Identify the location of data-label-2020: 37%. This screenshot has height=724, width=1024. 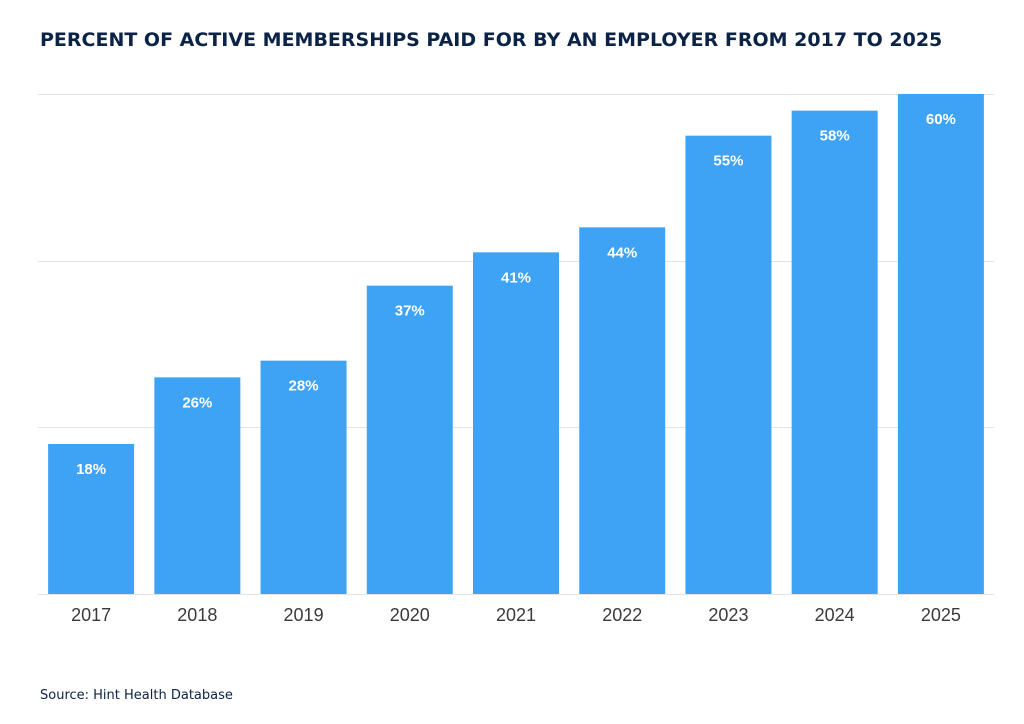
(410, 311).